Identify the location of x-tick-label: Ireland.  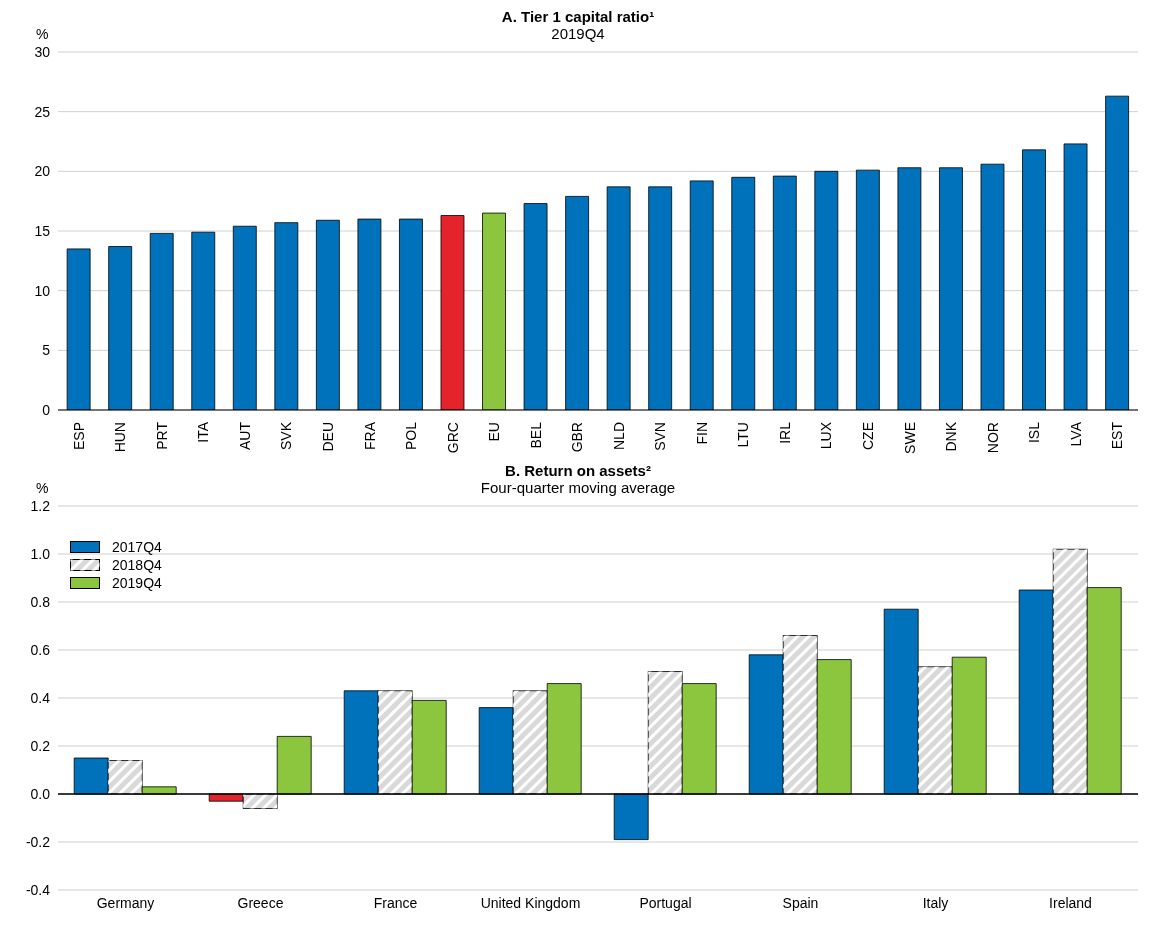
(1070, 902).